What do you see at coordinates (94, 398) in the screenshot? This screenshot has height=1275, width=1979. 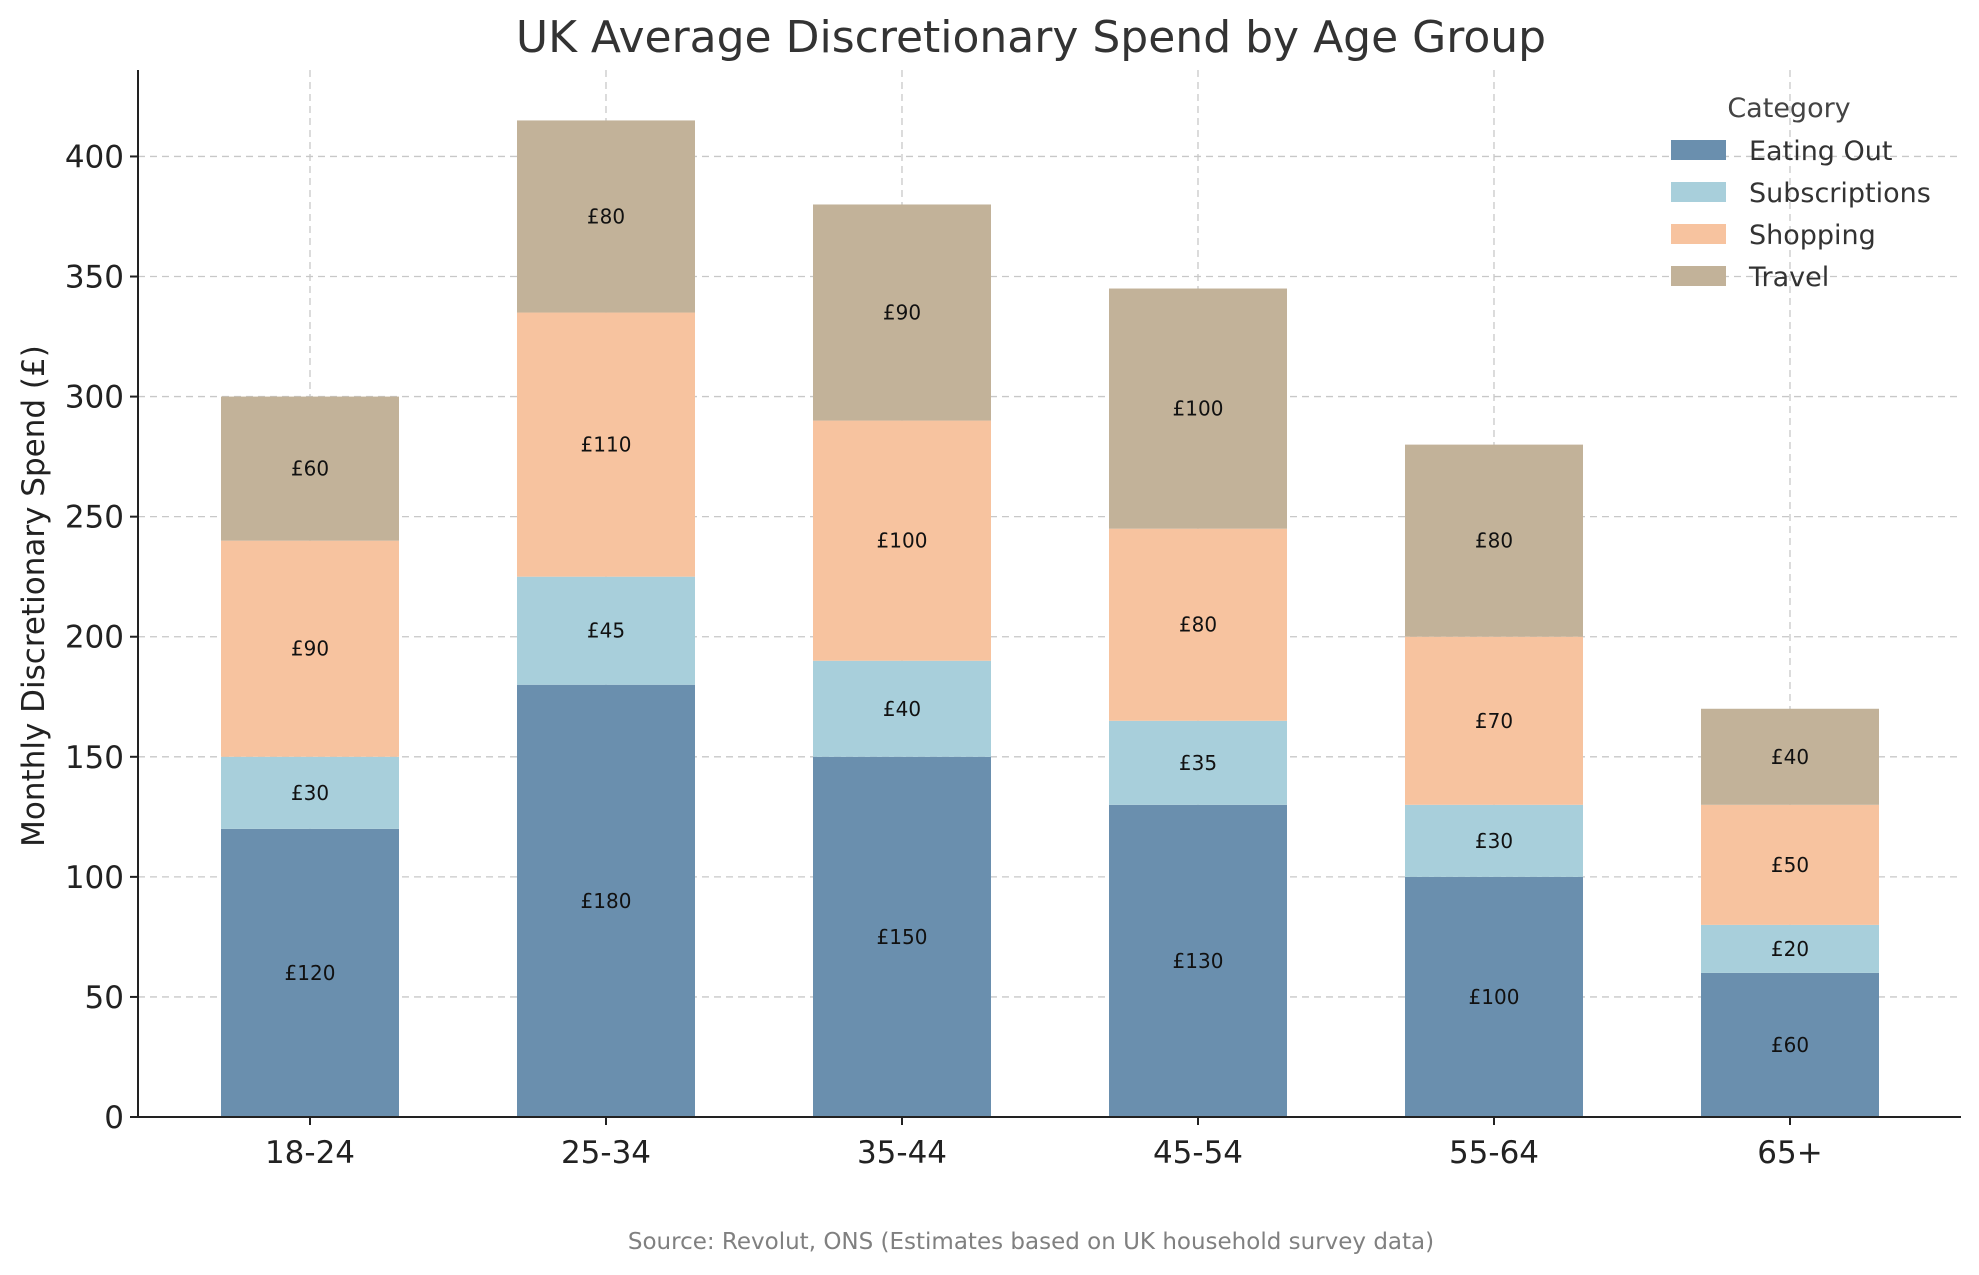 I see `y-tick-label: 300` at bounding box center [94, 398].